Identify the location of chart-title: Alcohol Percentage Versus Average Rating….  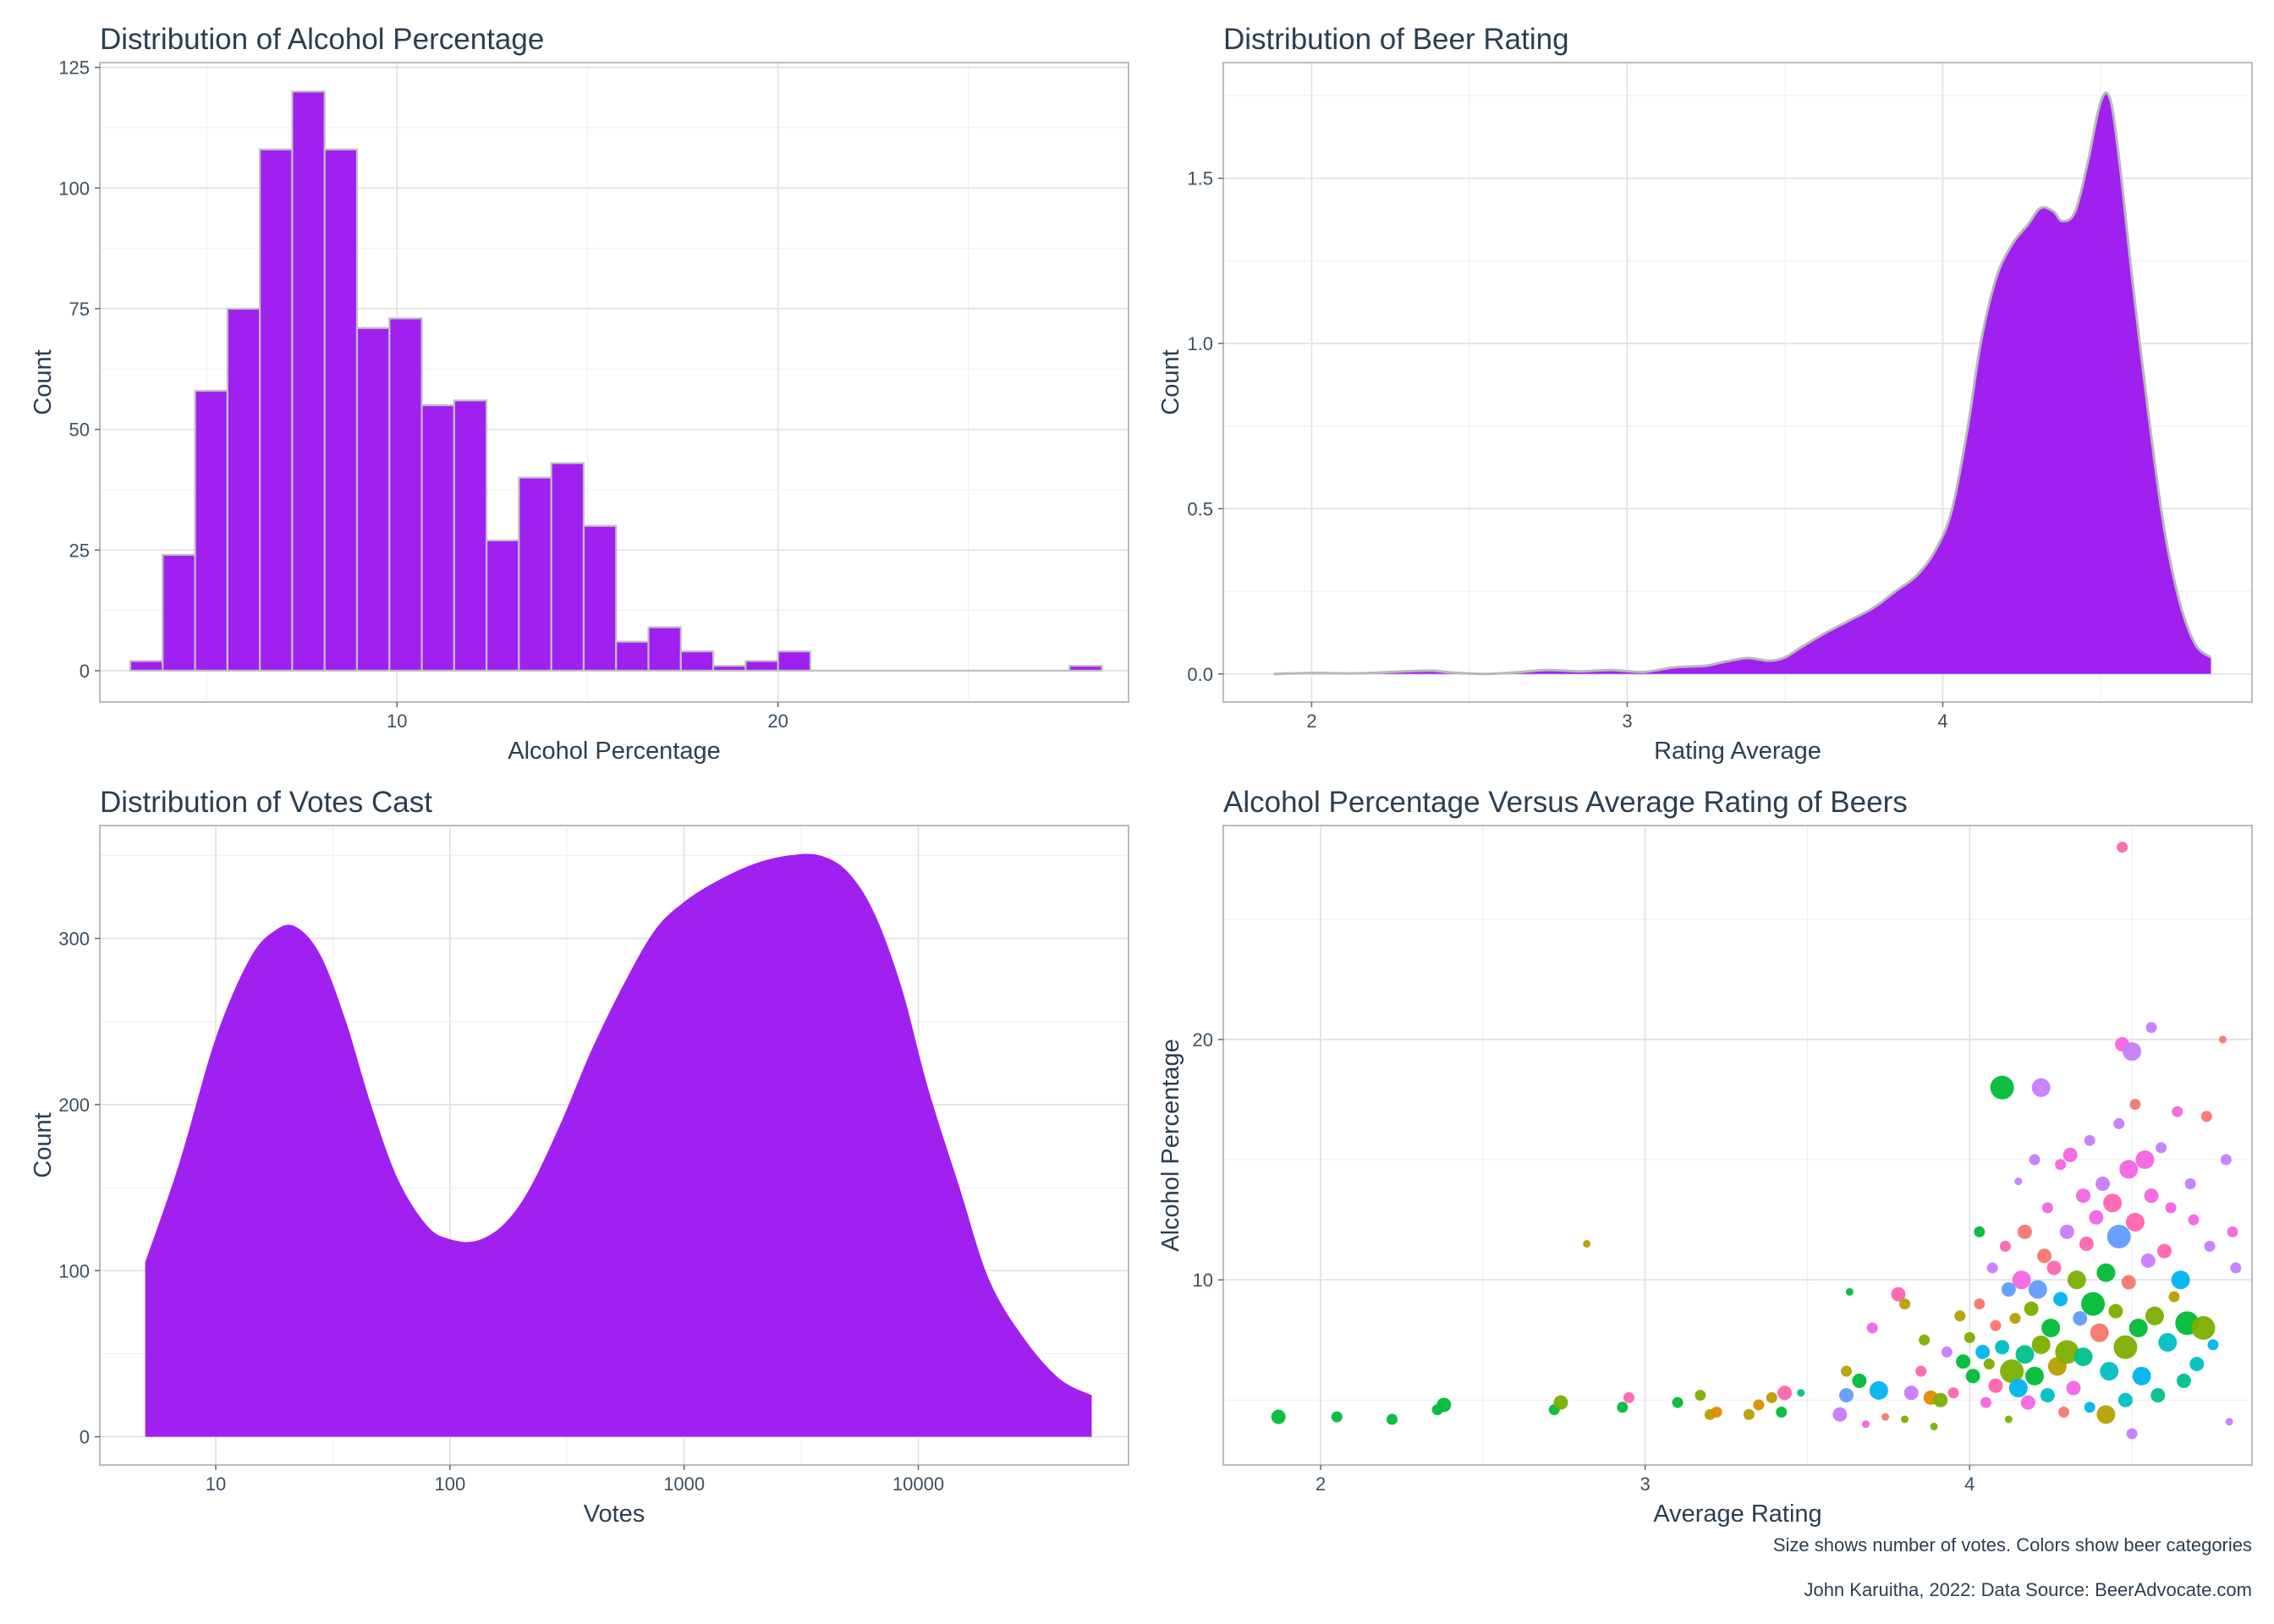
(1565, 802).